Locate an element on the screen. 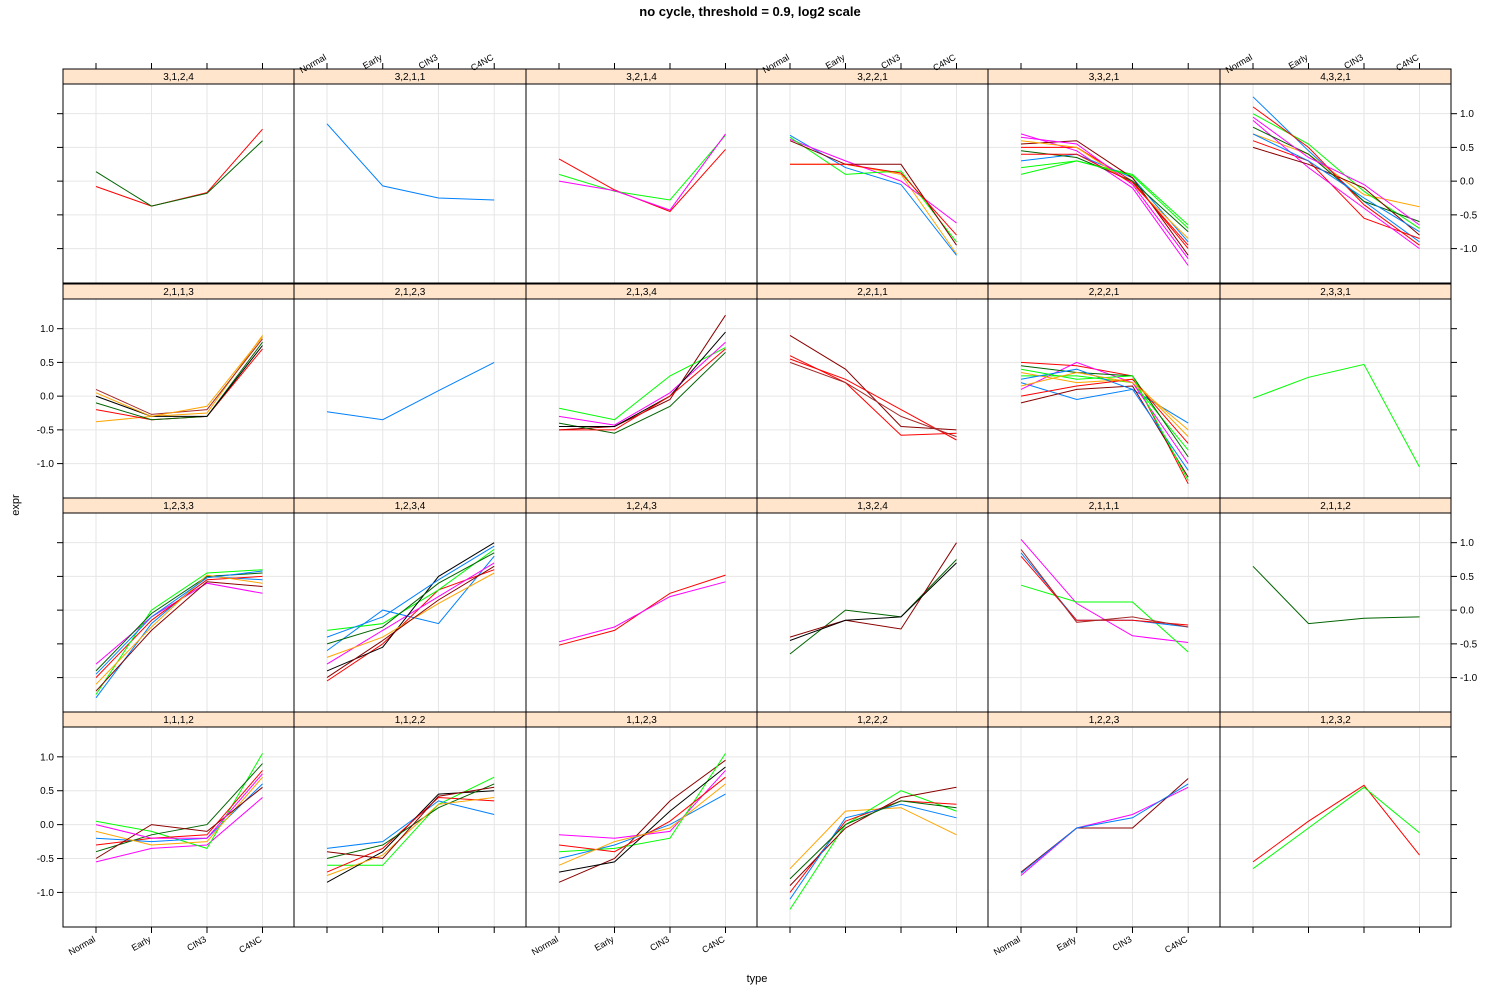 Image resolution: width=1500 pixels, height=1005 pixels. strip-label: 3,2,1,1 is located at coordinates (410, 77).